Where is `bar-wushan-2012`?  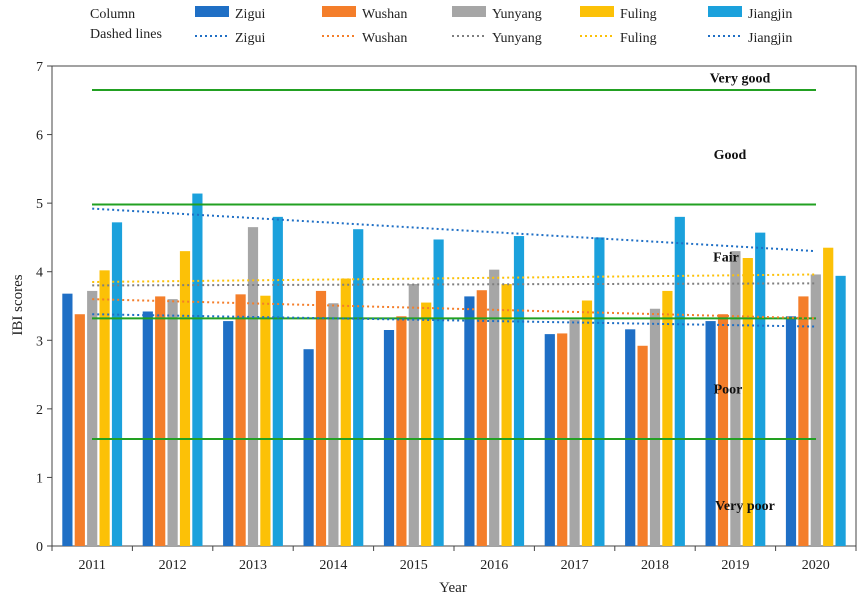
bar-wushan-2012 is located at coordinates (160, 421).